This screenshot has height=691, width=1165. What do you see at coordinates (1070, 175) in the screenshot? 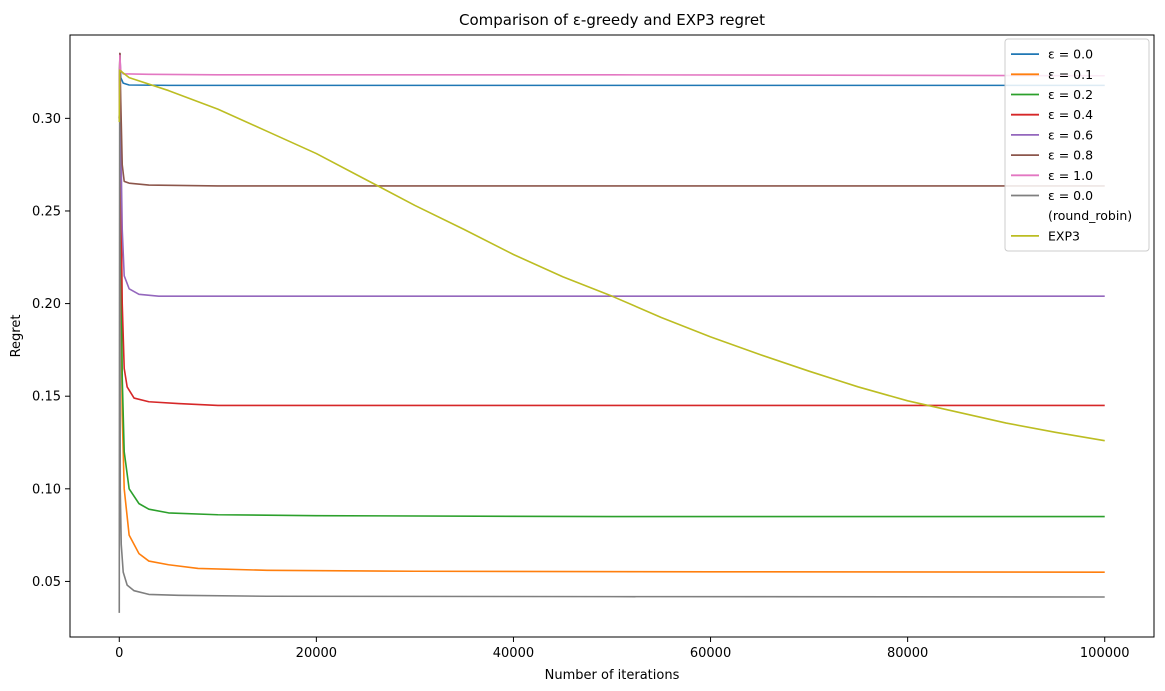
I see `legend-label-6: ε = 1.0` at bounding box center [1070, 175].